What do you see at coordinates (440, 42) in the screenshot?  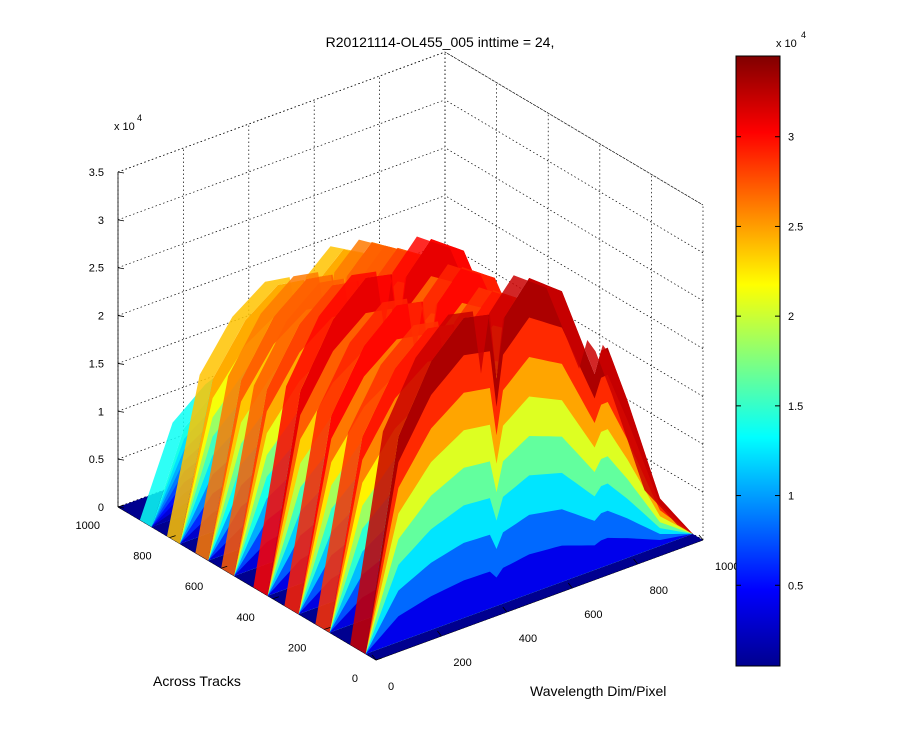 I see `chart-title: R20121114-OL455_005 inttime = 24,` at bounding box center [440, 42].